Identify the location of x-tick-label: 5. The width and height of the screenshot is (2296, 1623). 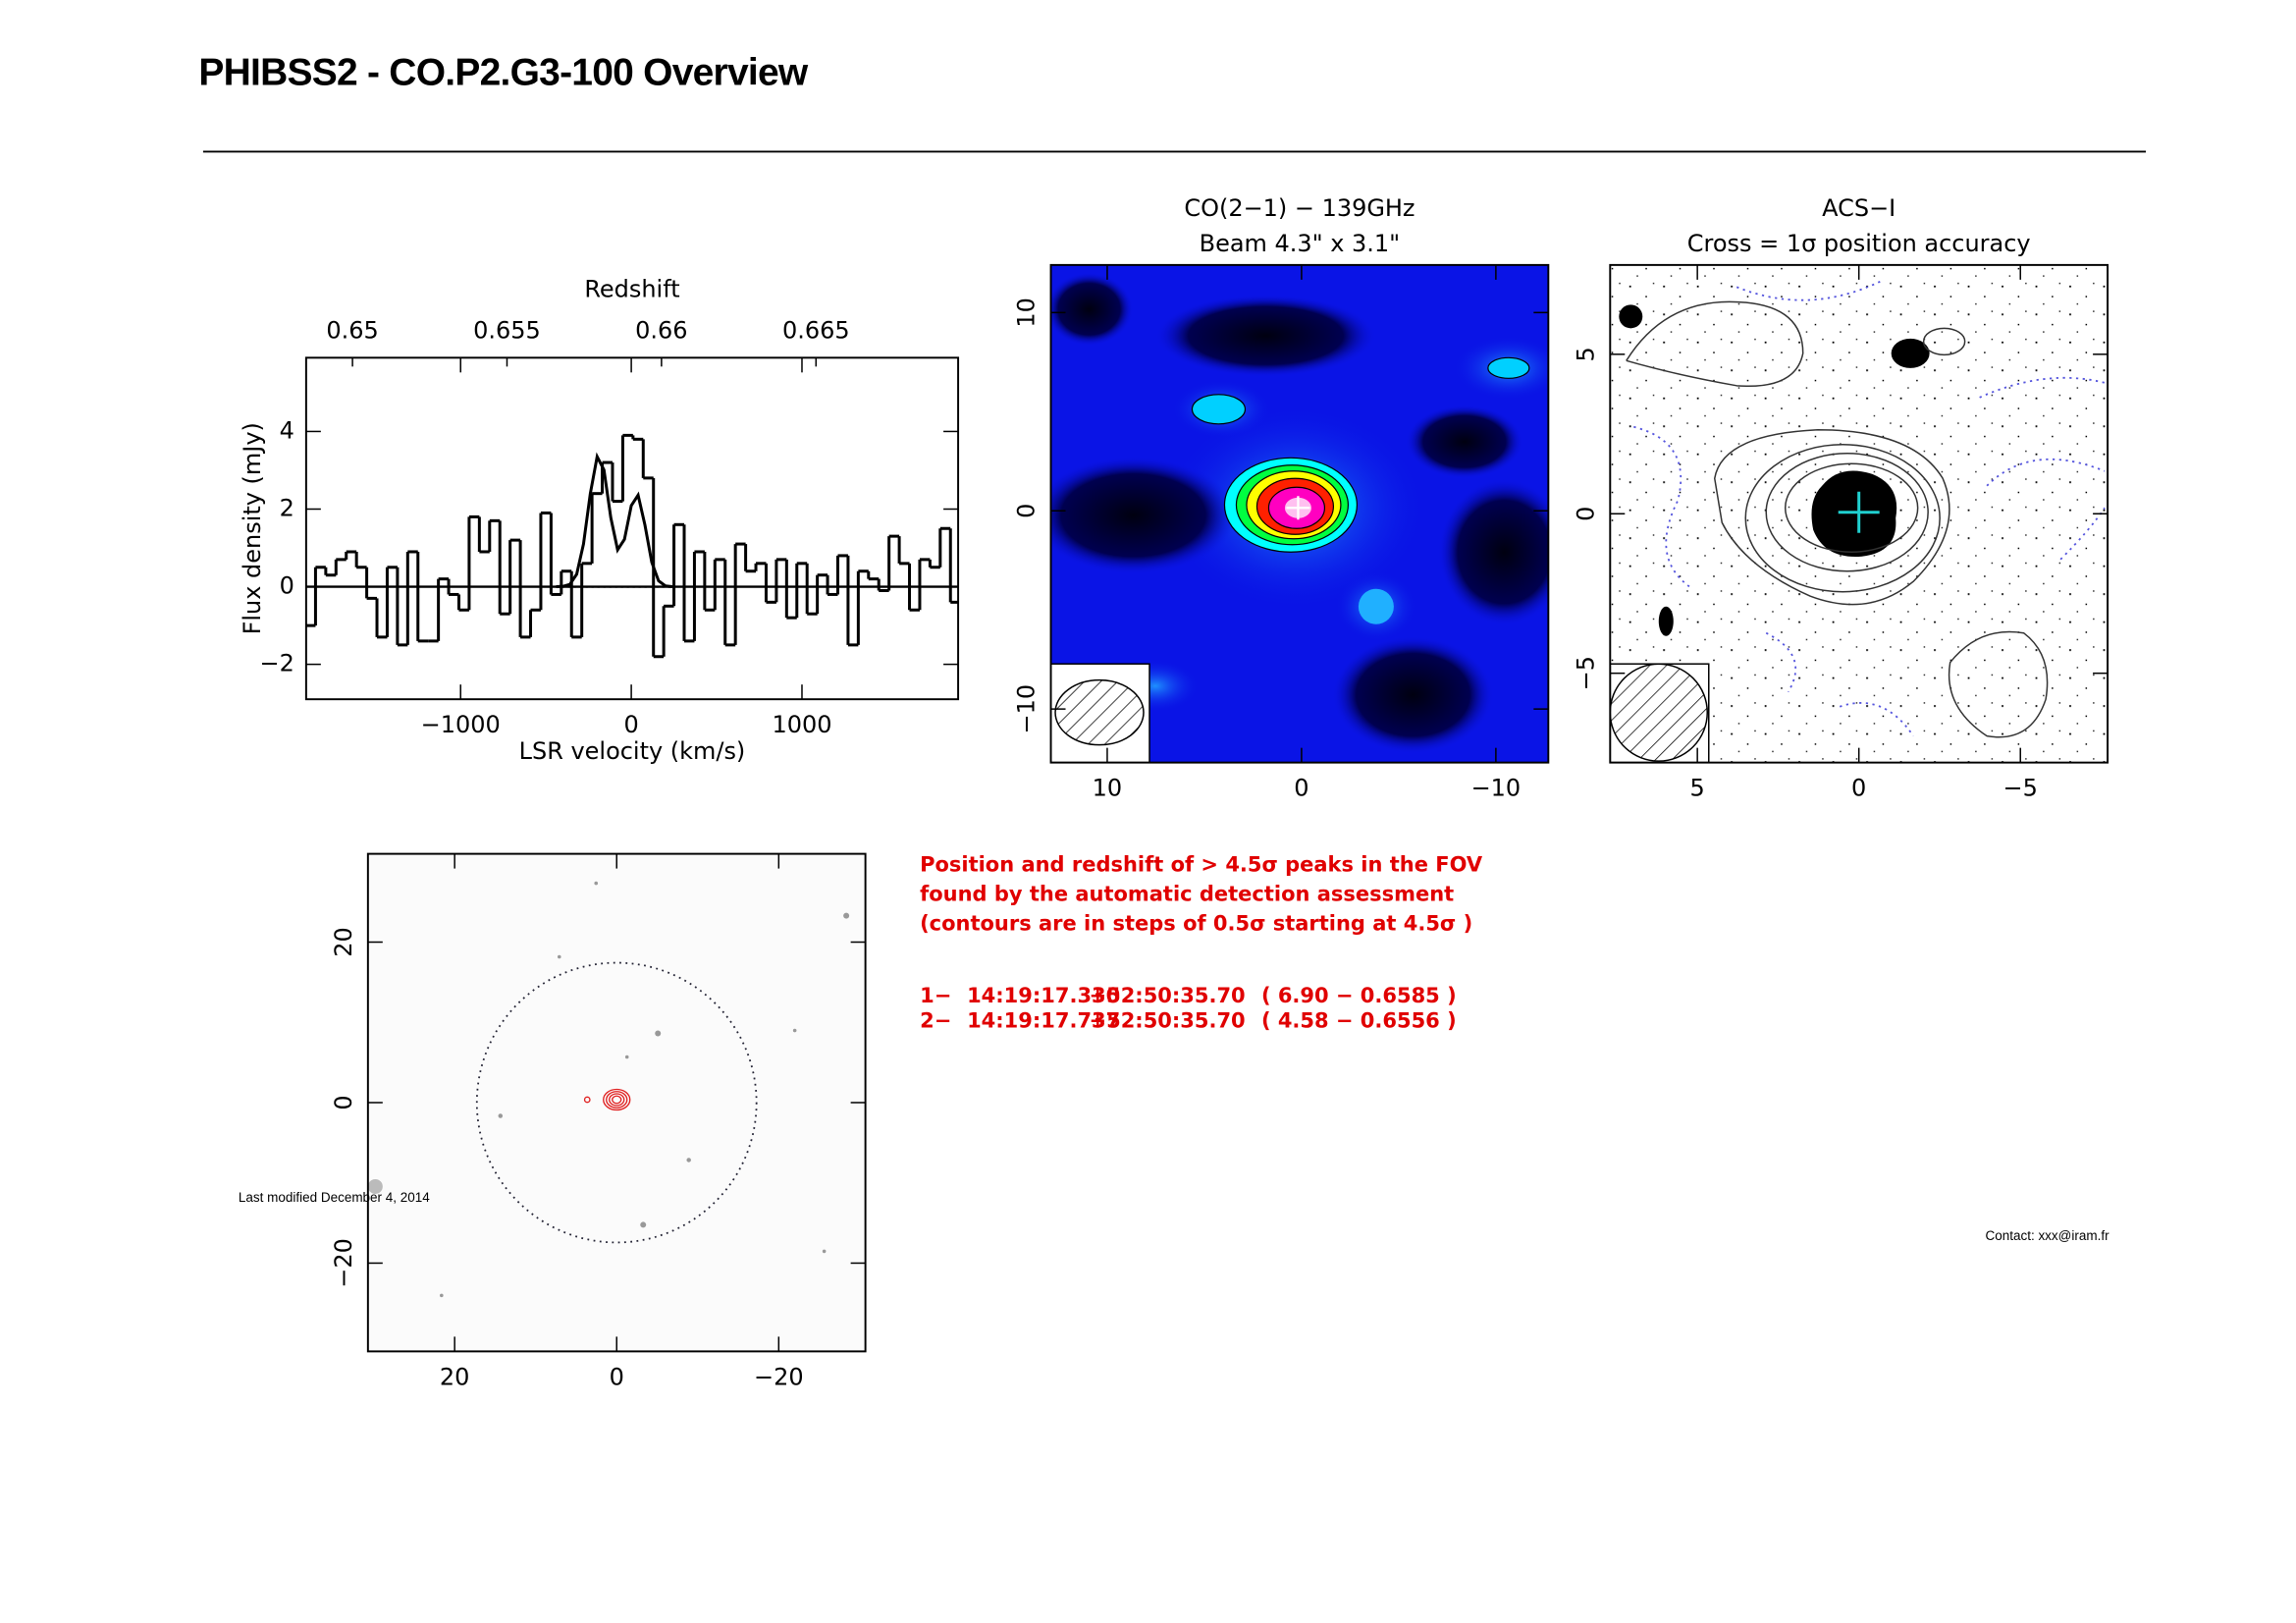
(1697, 788).